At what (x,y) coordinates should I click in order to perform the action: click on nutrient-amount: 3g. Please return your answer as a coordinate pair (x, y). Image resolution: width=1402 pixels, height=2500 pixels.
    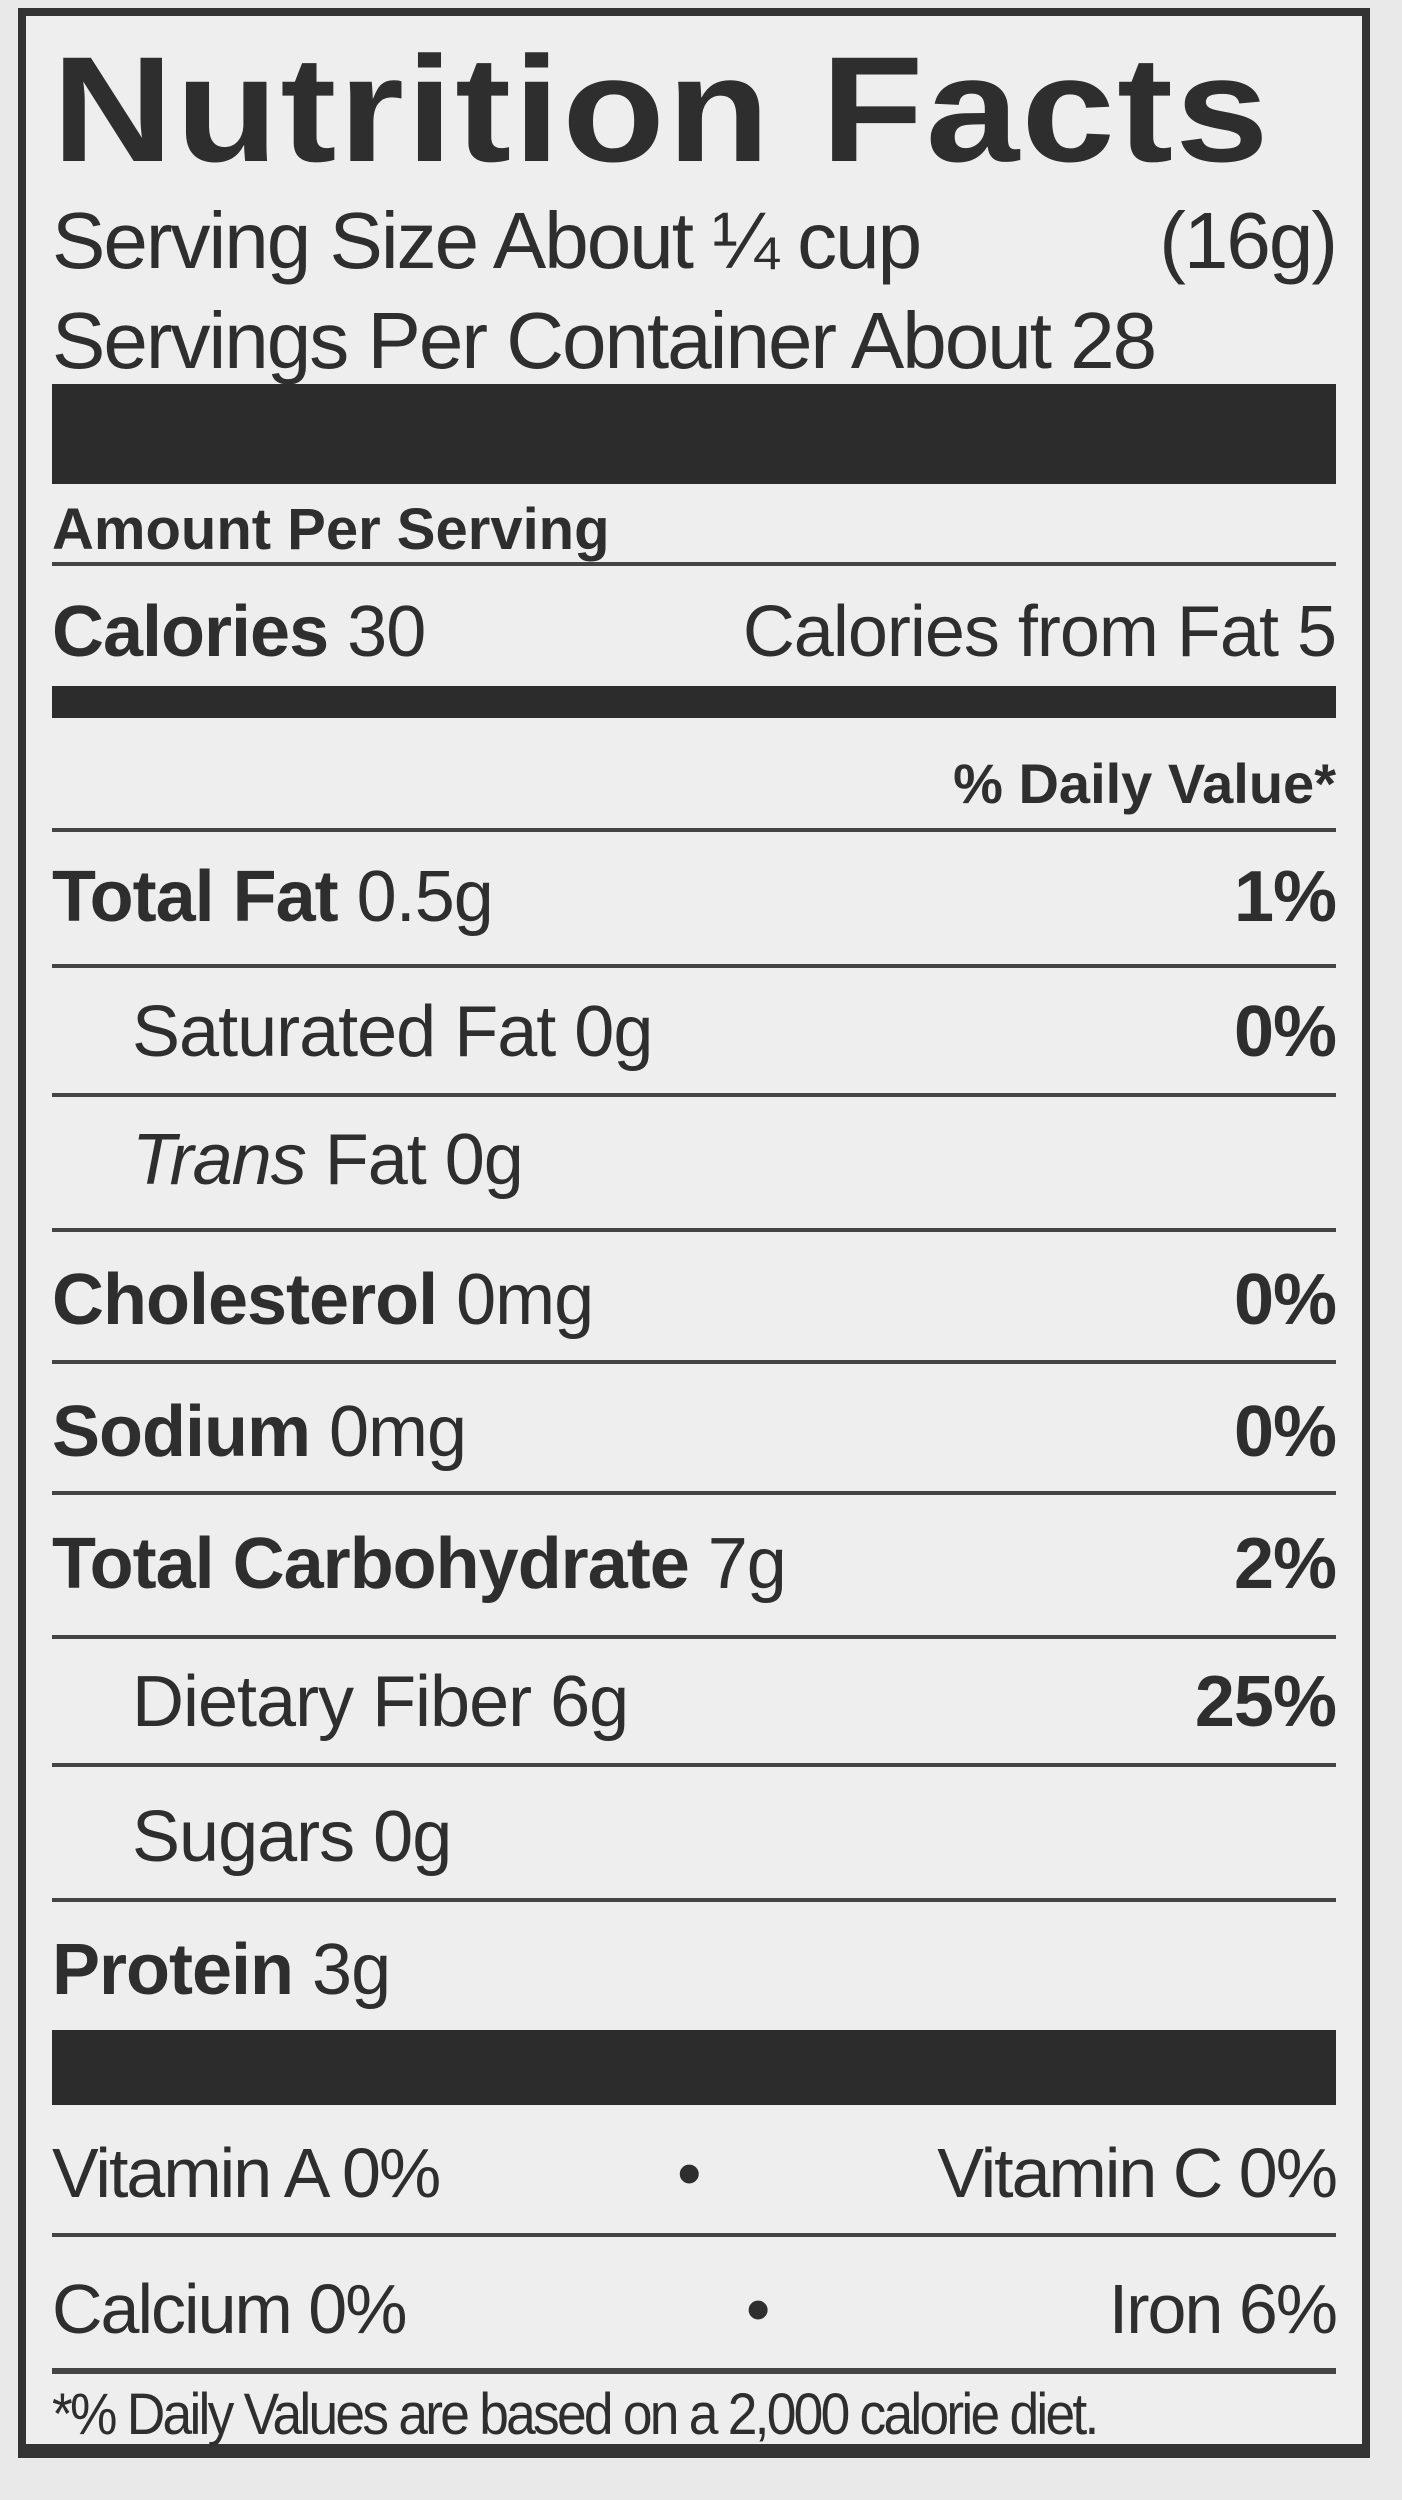
    Looking at the image, I should click on (351, 1970).